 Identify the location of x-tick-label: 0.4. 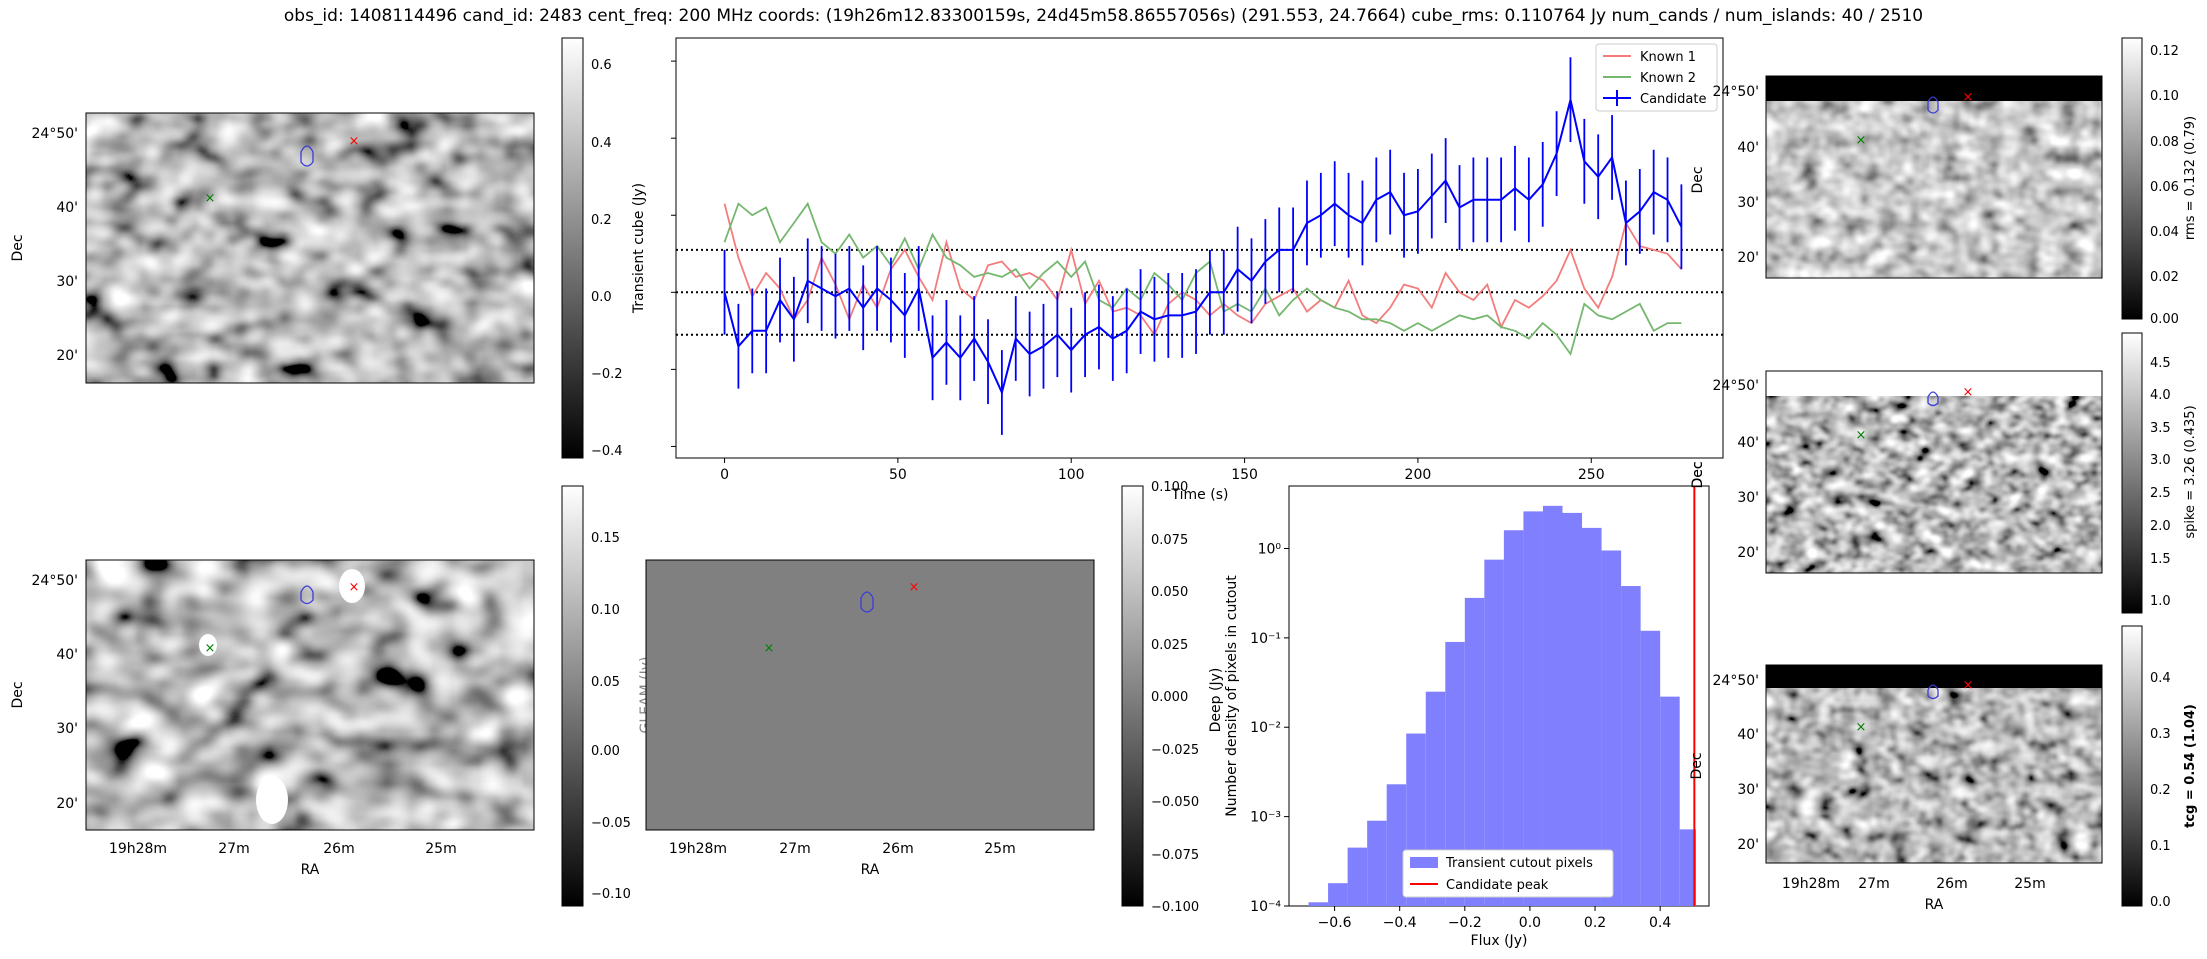
(1660, 923).